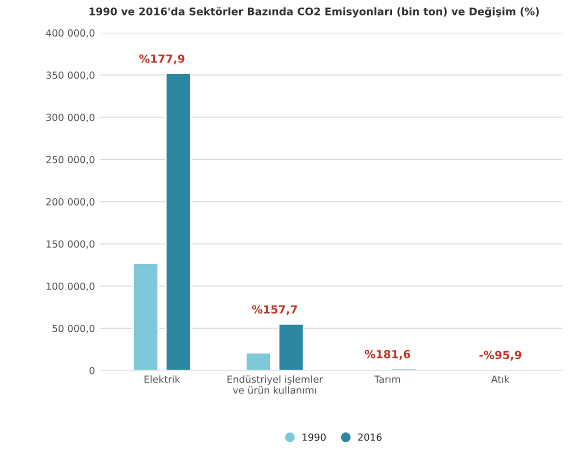 Image resolution: width=571 pixels, height=469 pixels. What do you see at coordinates (70, 76) in the screenshot?
I see `y-tick-label: 350 000,0` at bounding box center [70, 76].